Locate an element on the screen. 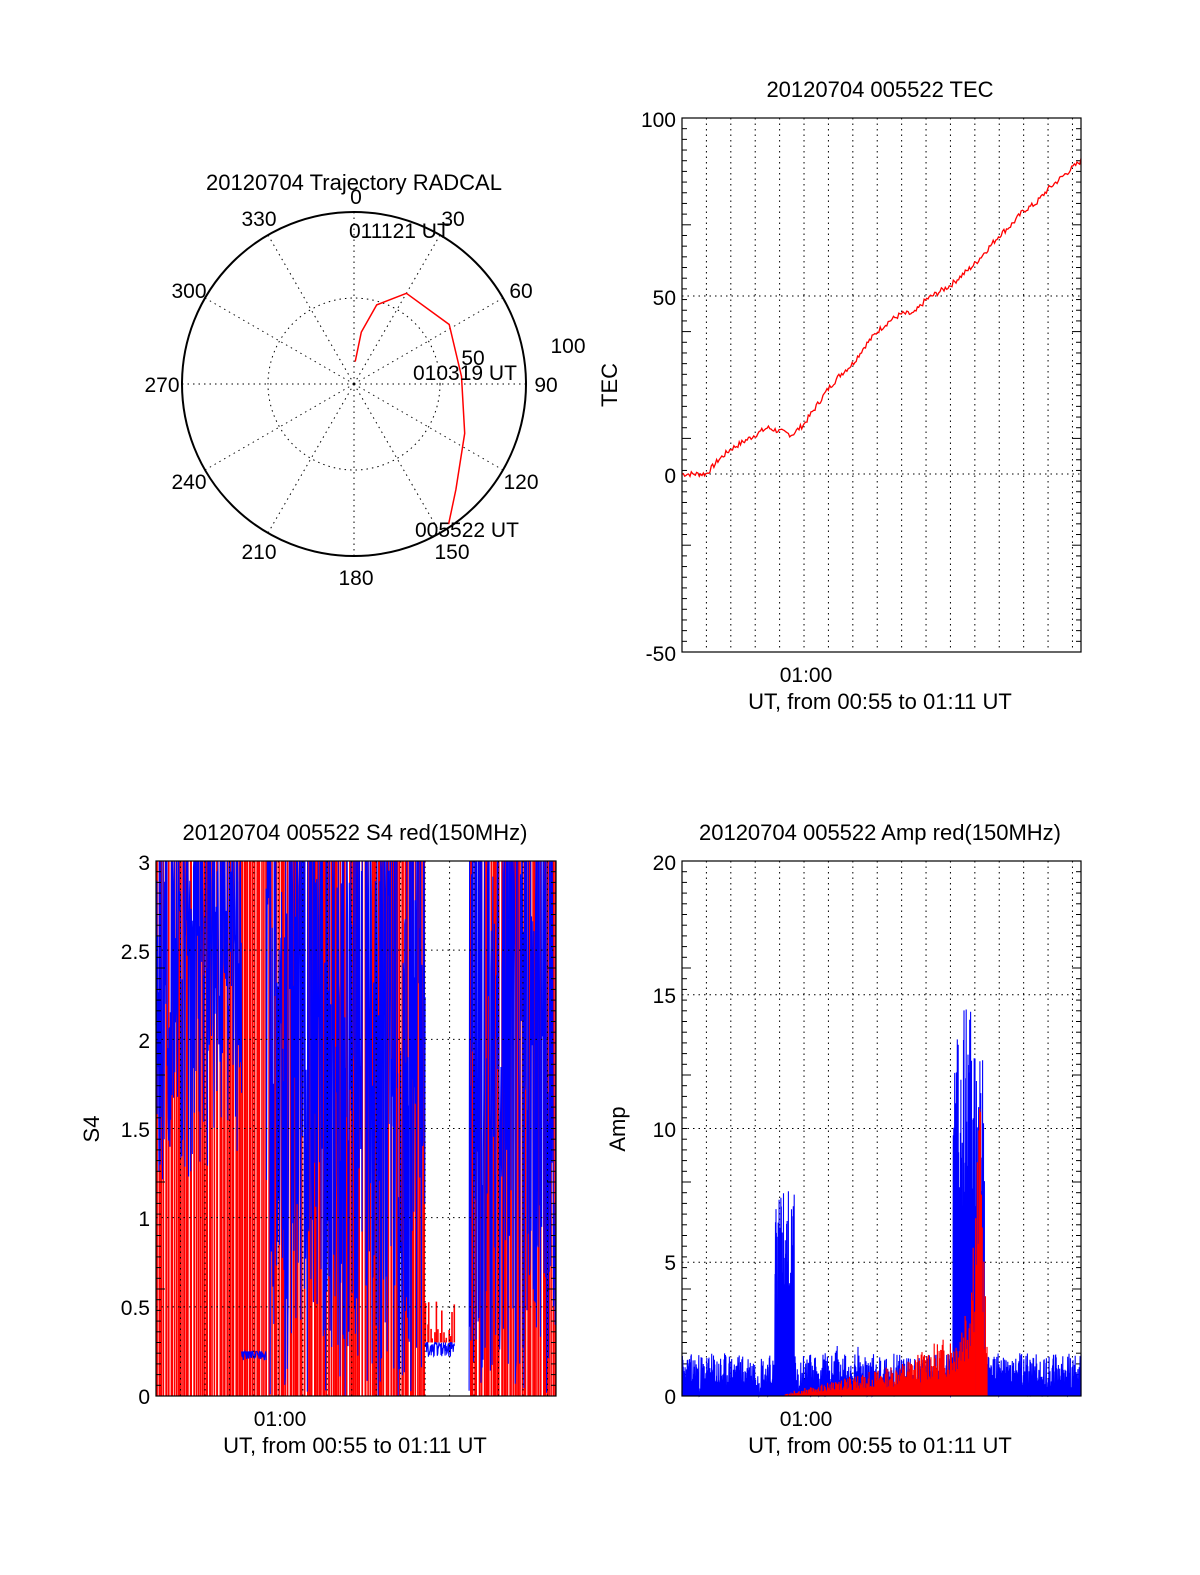 The width and height of the screenshot is (1200, 1575). tec-ytick-100: 100 is located at coordinates (658, 120).